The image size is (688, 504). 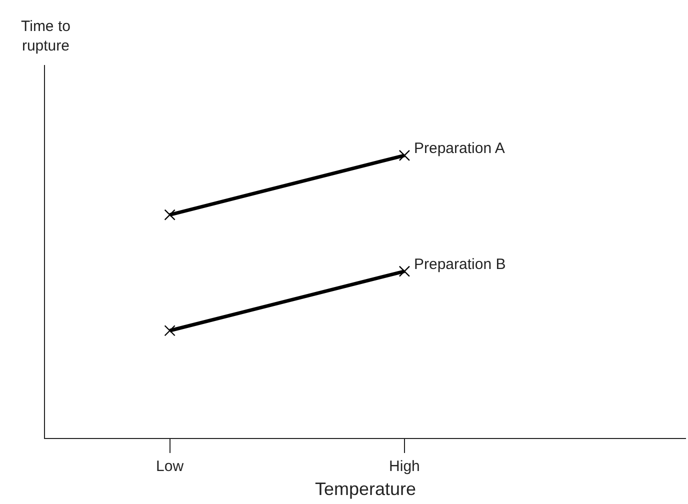 What do you see at coordinates (365, 489) in the screenshot?
I see `x-axis-title: Temperature` at bounding box center [365, 489].